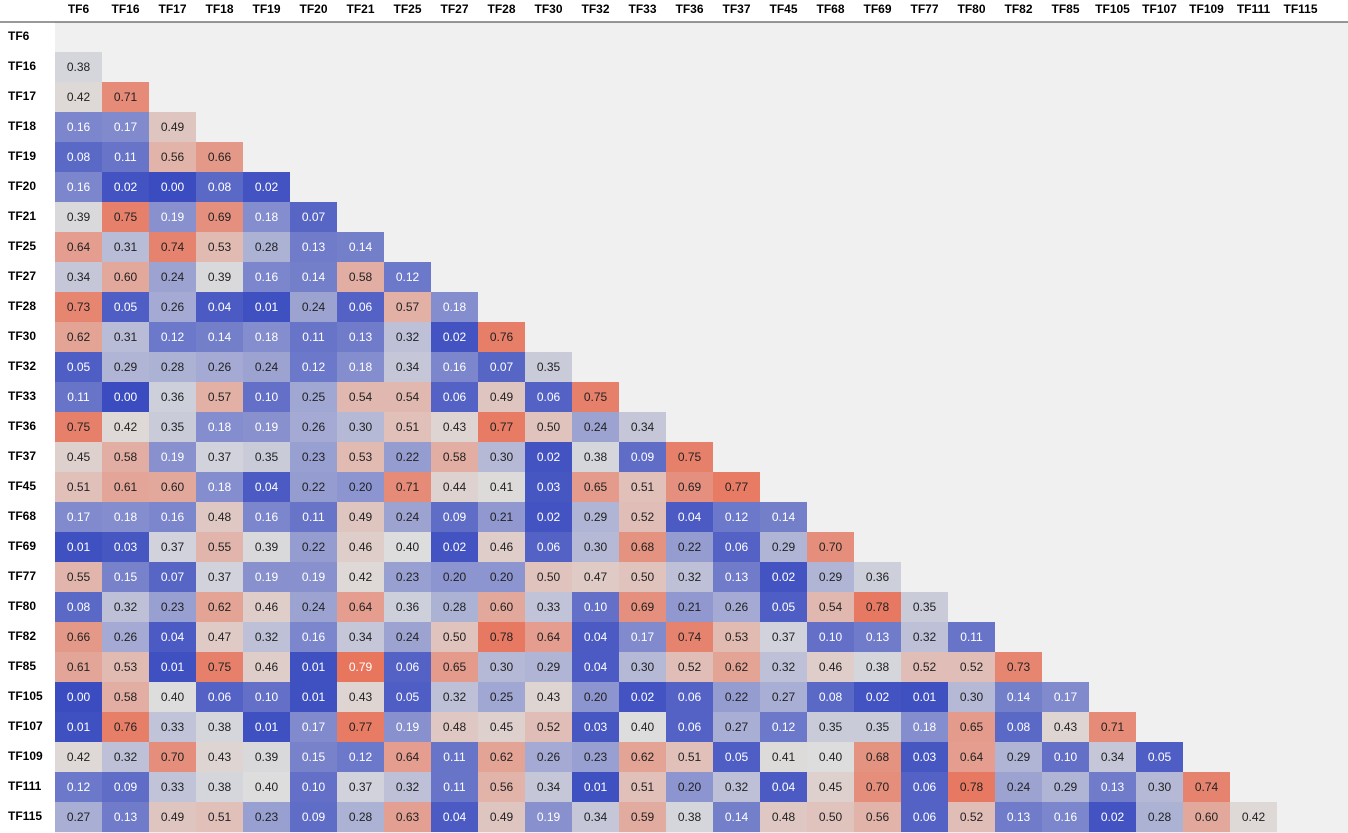 The height and width of the screenshot is (833, 1348). Describe the element at coordinates (313, 9) in the screenshot. I see `column-label: TF20` at that location.